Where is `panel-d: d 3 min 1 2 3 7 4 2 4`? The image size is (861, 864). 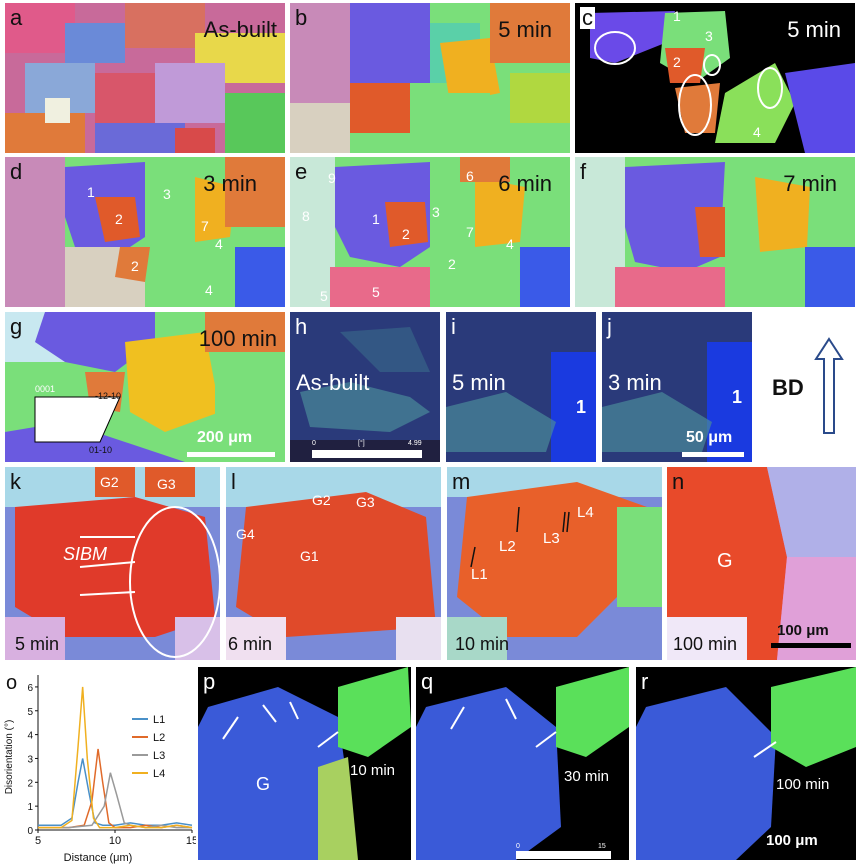 panel-d: d 3 min 1 2 3 7 4 2 4 is located at coordinates (145, 232).